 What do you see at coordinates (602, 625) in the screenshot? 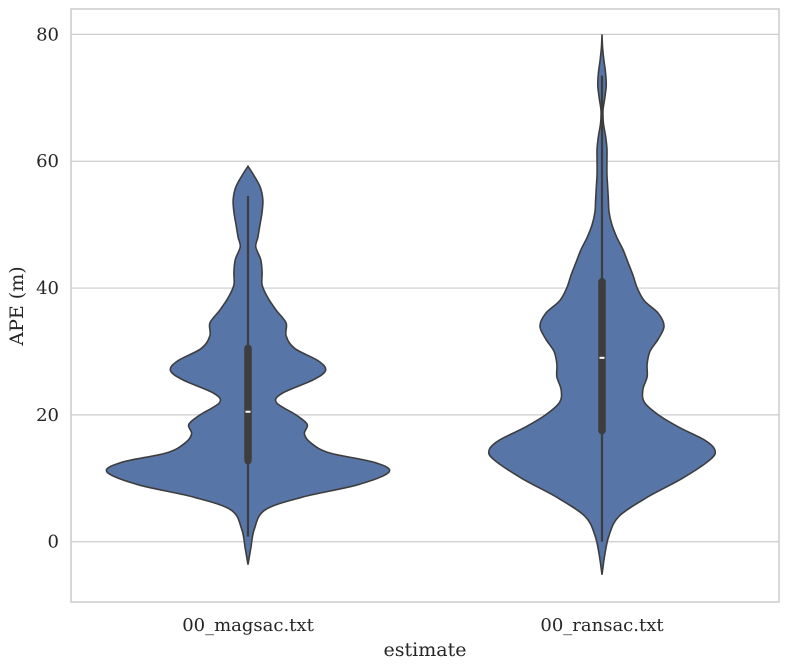
I see `x-tick-label: 00_ransac.txt` at bounding box center [602, 625].